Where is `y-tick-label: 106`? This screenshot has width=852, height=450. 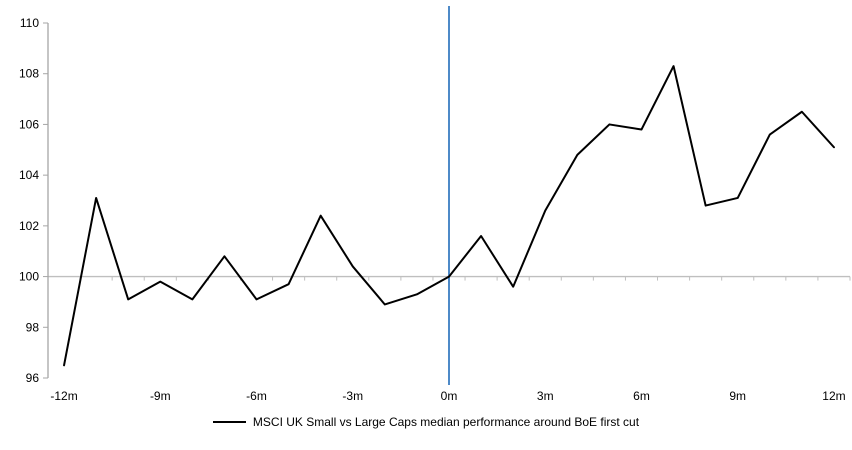 y-tick-label: 106 is located at coordinates (29, 124).